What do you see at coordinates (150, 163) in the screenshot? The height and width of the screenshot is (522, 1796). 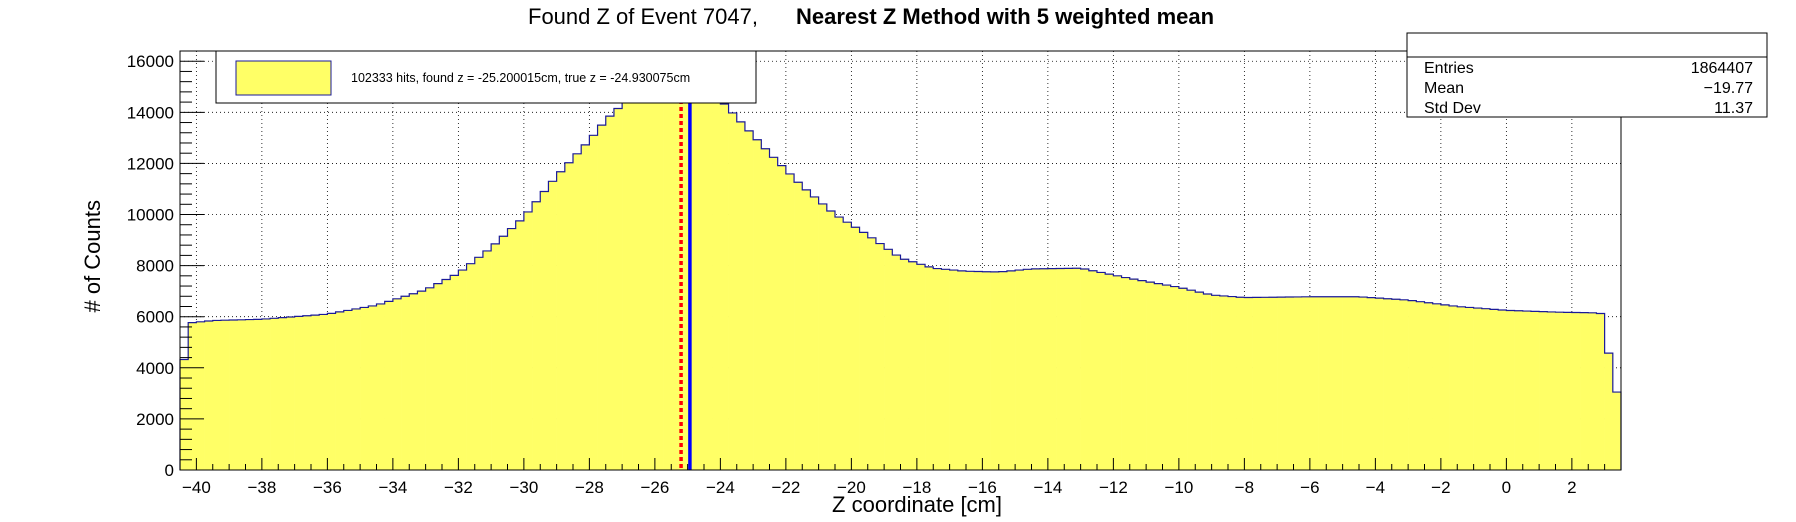 I see `y-tick-label: 12000` at bounding box center [150, 163].